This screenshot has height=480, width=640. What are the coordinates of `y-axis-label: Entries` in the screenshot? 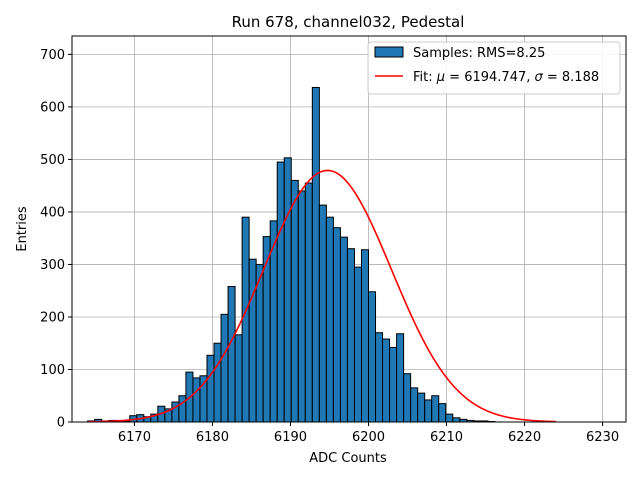 It's located at (22, 229).